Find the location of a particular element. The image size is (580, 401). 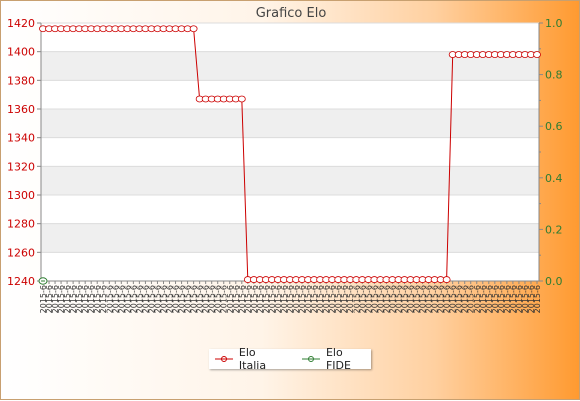

y-left-tick-label: 1380 is located at coordinates (21, 80).